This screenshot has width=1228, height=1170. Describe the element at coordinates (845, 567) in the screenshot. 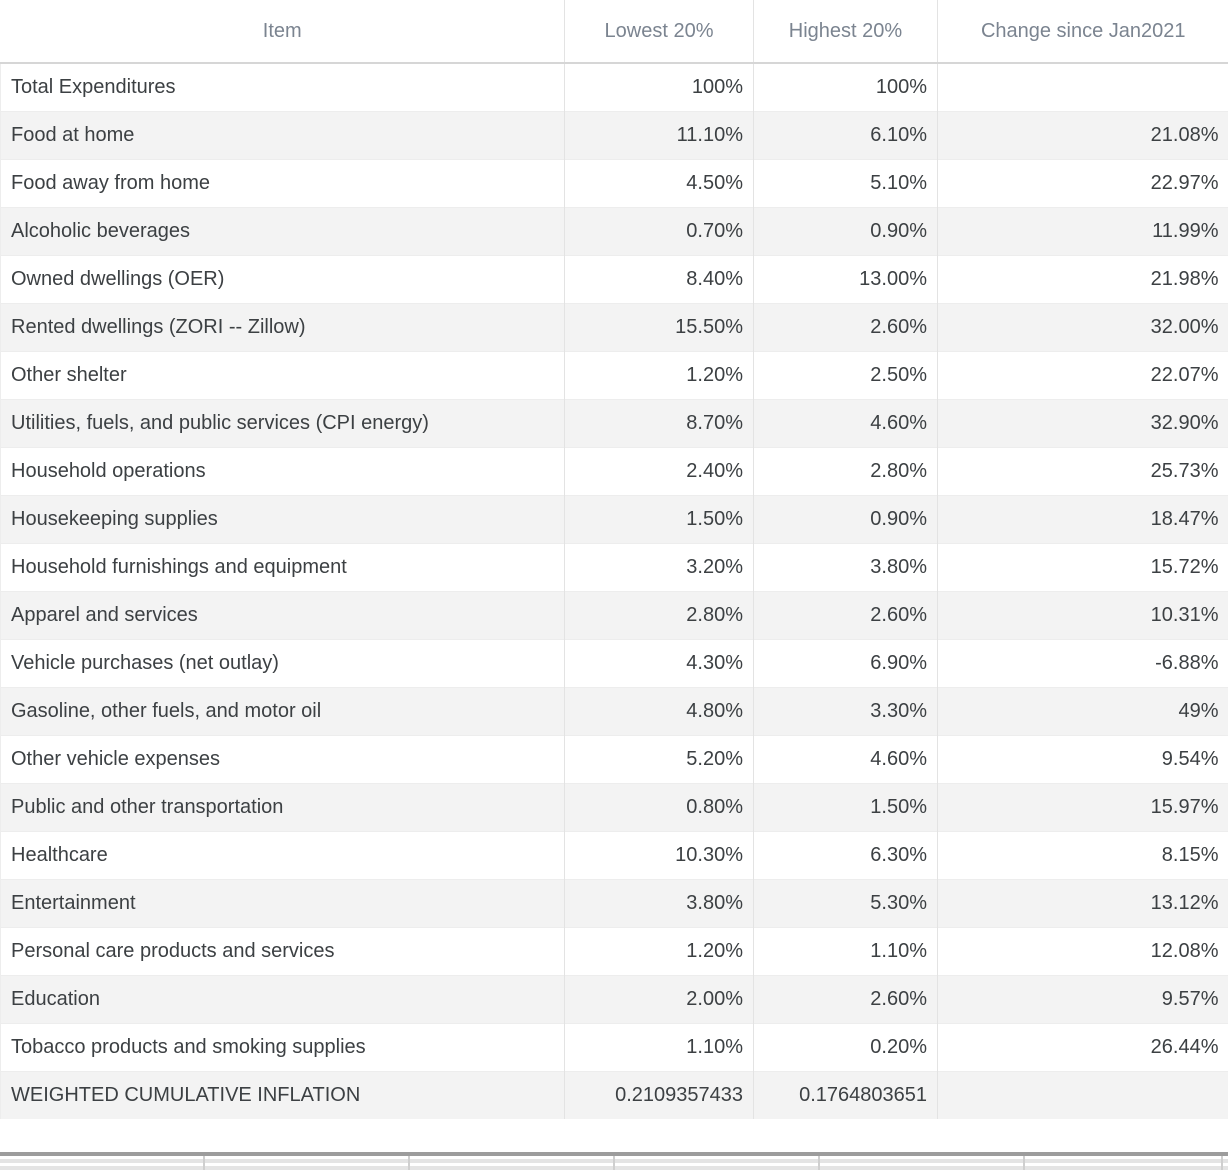

I see `cell-highest: 3.80%` at that location.